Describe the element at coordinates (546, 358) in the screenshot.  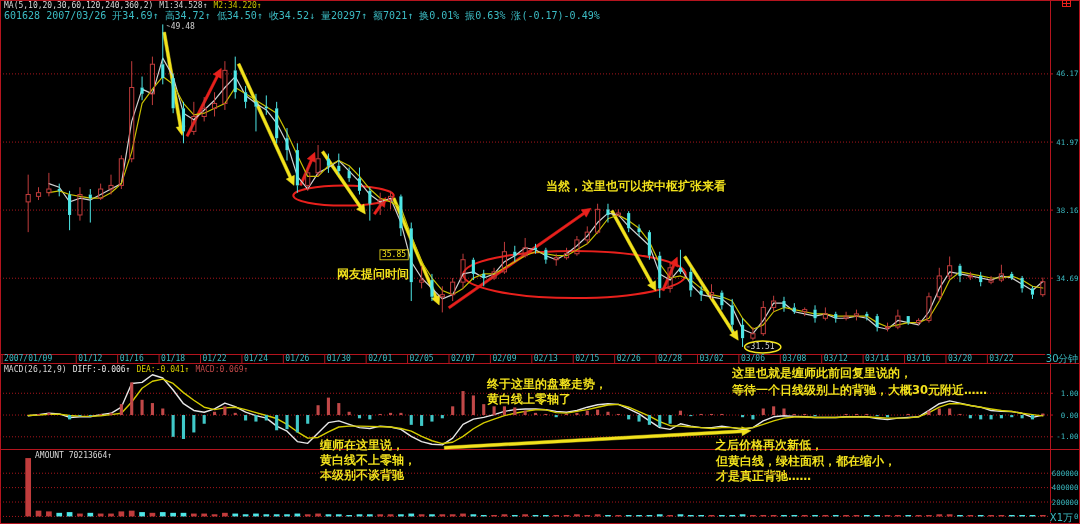
I see `x-tick-label: 02/13` at that location.